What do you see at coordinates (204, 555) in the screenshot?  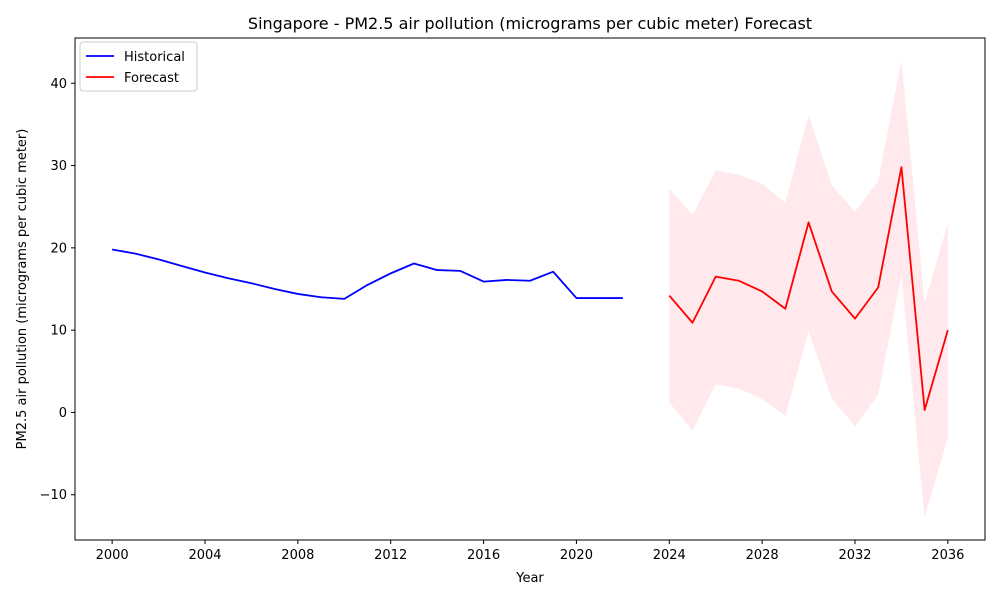 I see `x-tick-label: 2004` at bounding box center [204, 555].